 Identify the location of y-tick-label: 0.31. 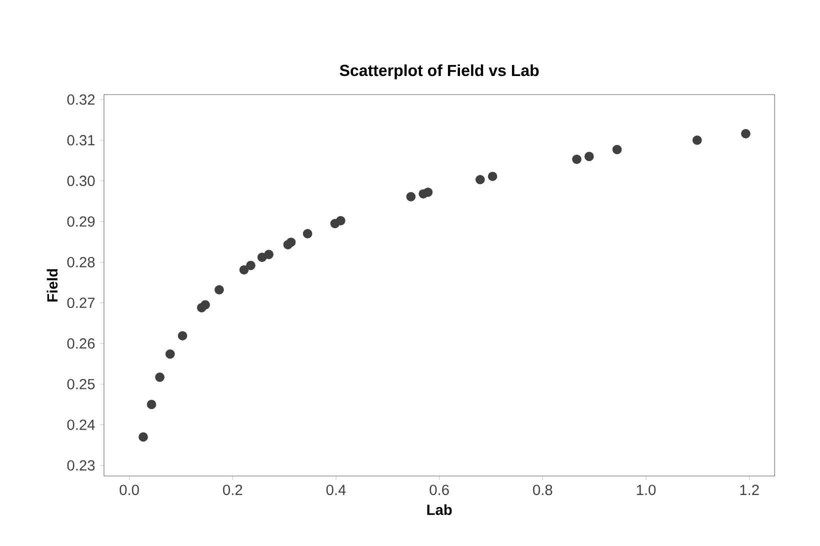
(81, 140).